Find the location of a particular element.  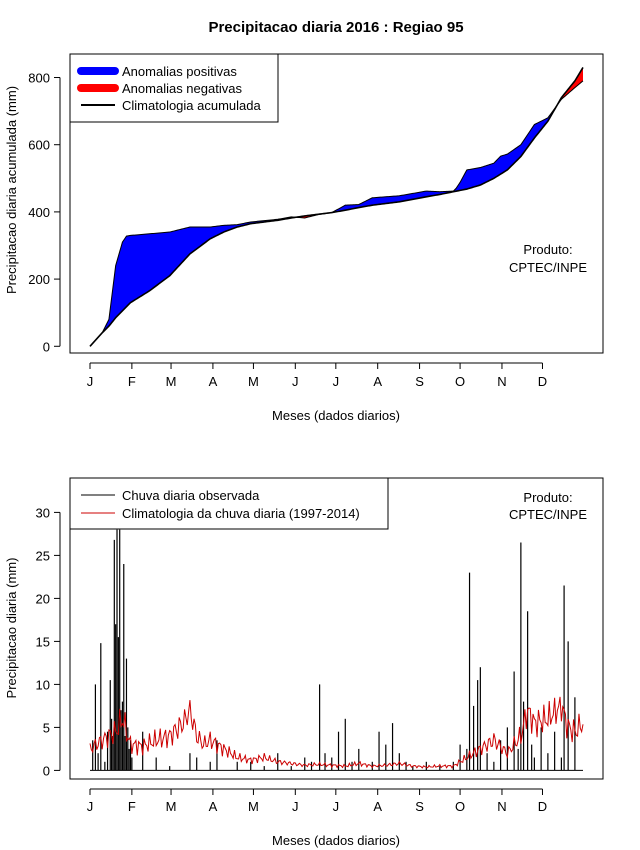

bottom-y-tick-label: 10 is located at coordinates (43, 684).